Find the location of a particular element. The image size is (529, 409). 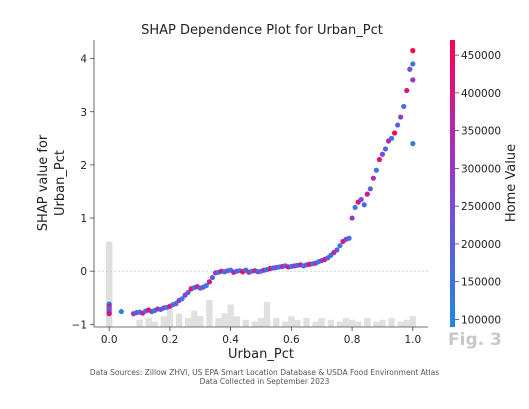

colorbar-tick-label: 400000 is located at coordinates (481, 94).